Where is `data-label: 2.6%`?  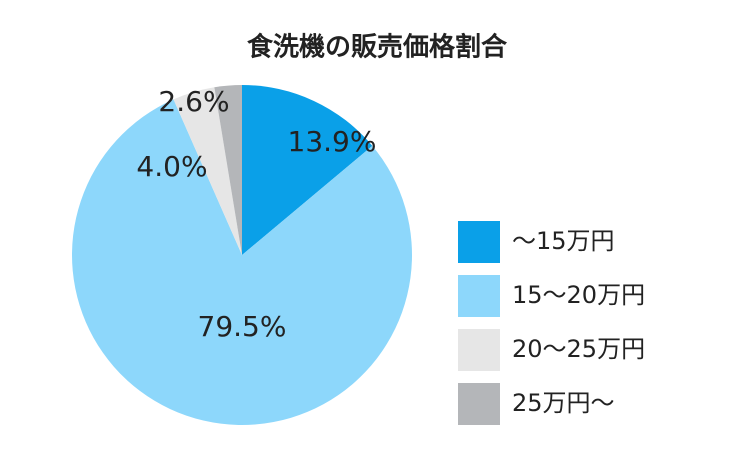
data-label: 2.6% is located at coordinates (193, 101).